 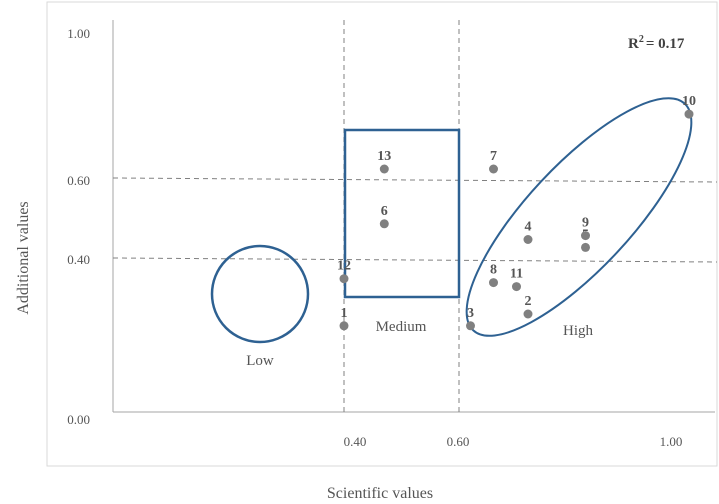 I want to click on y-tick-label: 0.40, so click(x=78, y=259).